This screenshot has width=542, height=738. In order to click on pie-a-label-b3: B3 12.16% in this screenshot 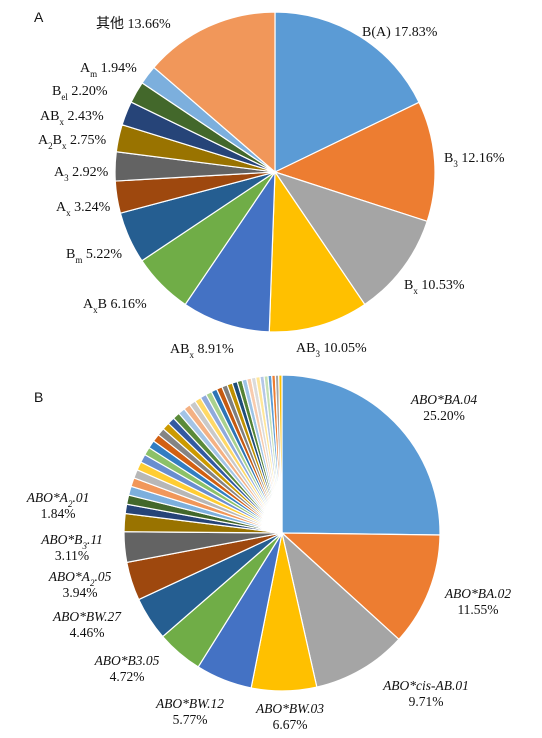, I will do `click(474, 160)`.